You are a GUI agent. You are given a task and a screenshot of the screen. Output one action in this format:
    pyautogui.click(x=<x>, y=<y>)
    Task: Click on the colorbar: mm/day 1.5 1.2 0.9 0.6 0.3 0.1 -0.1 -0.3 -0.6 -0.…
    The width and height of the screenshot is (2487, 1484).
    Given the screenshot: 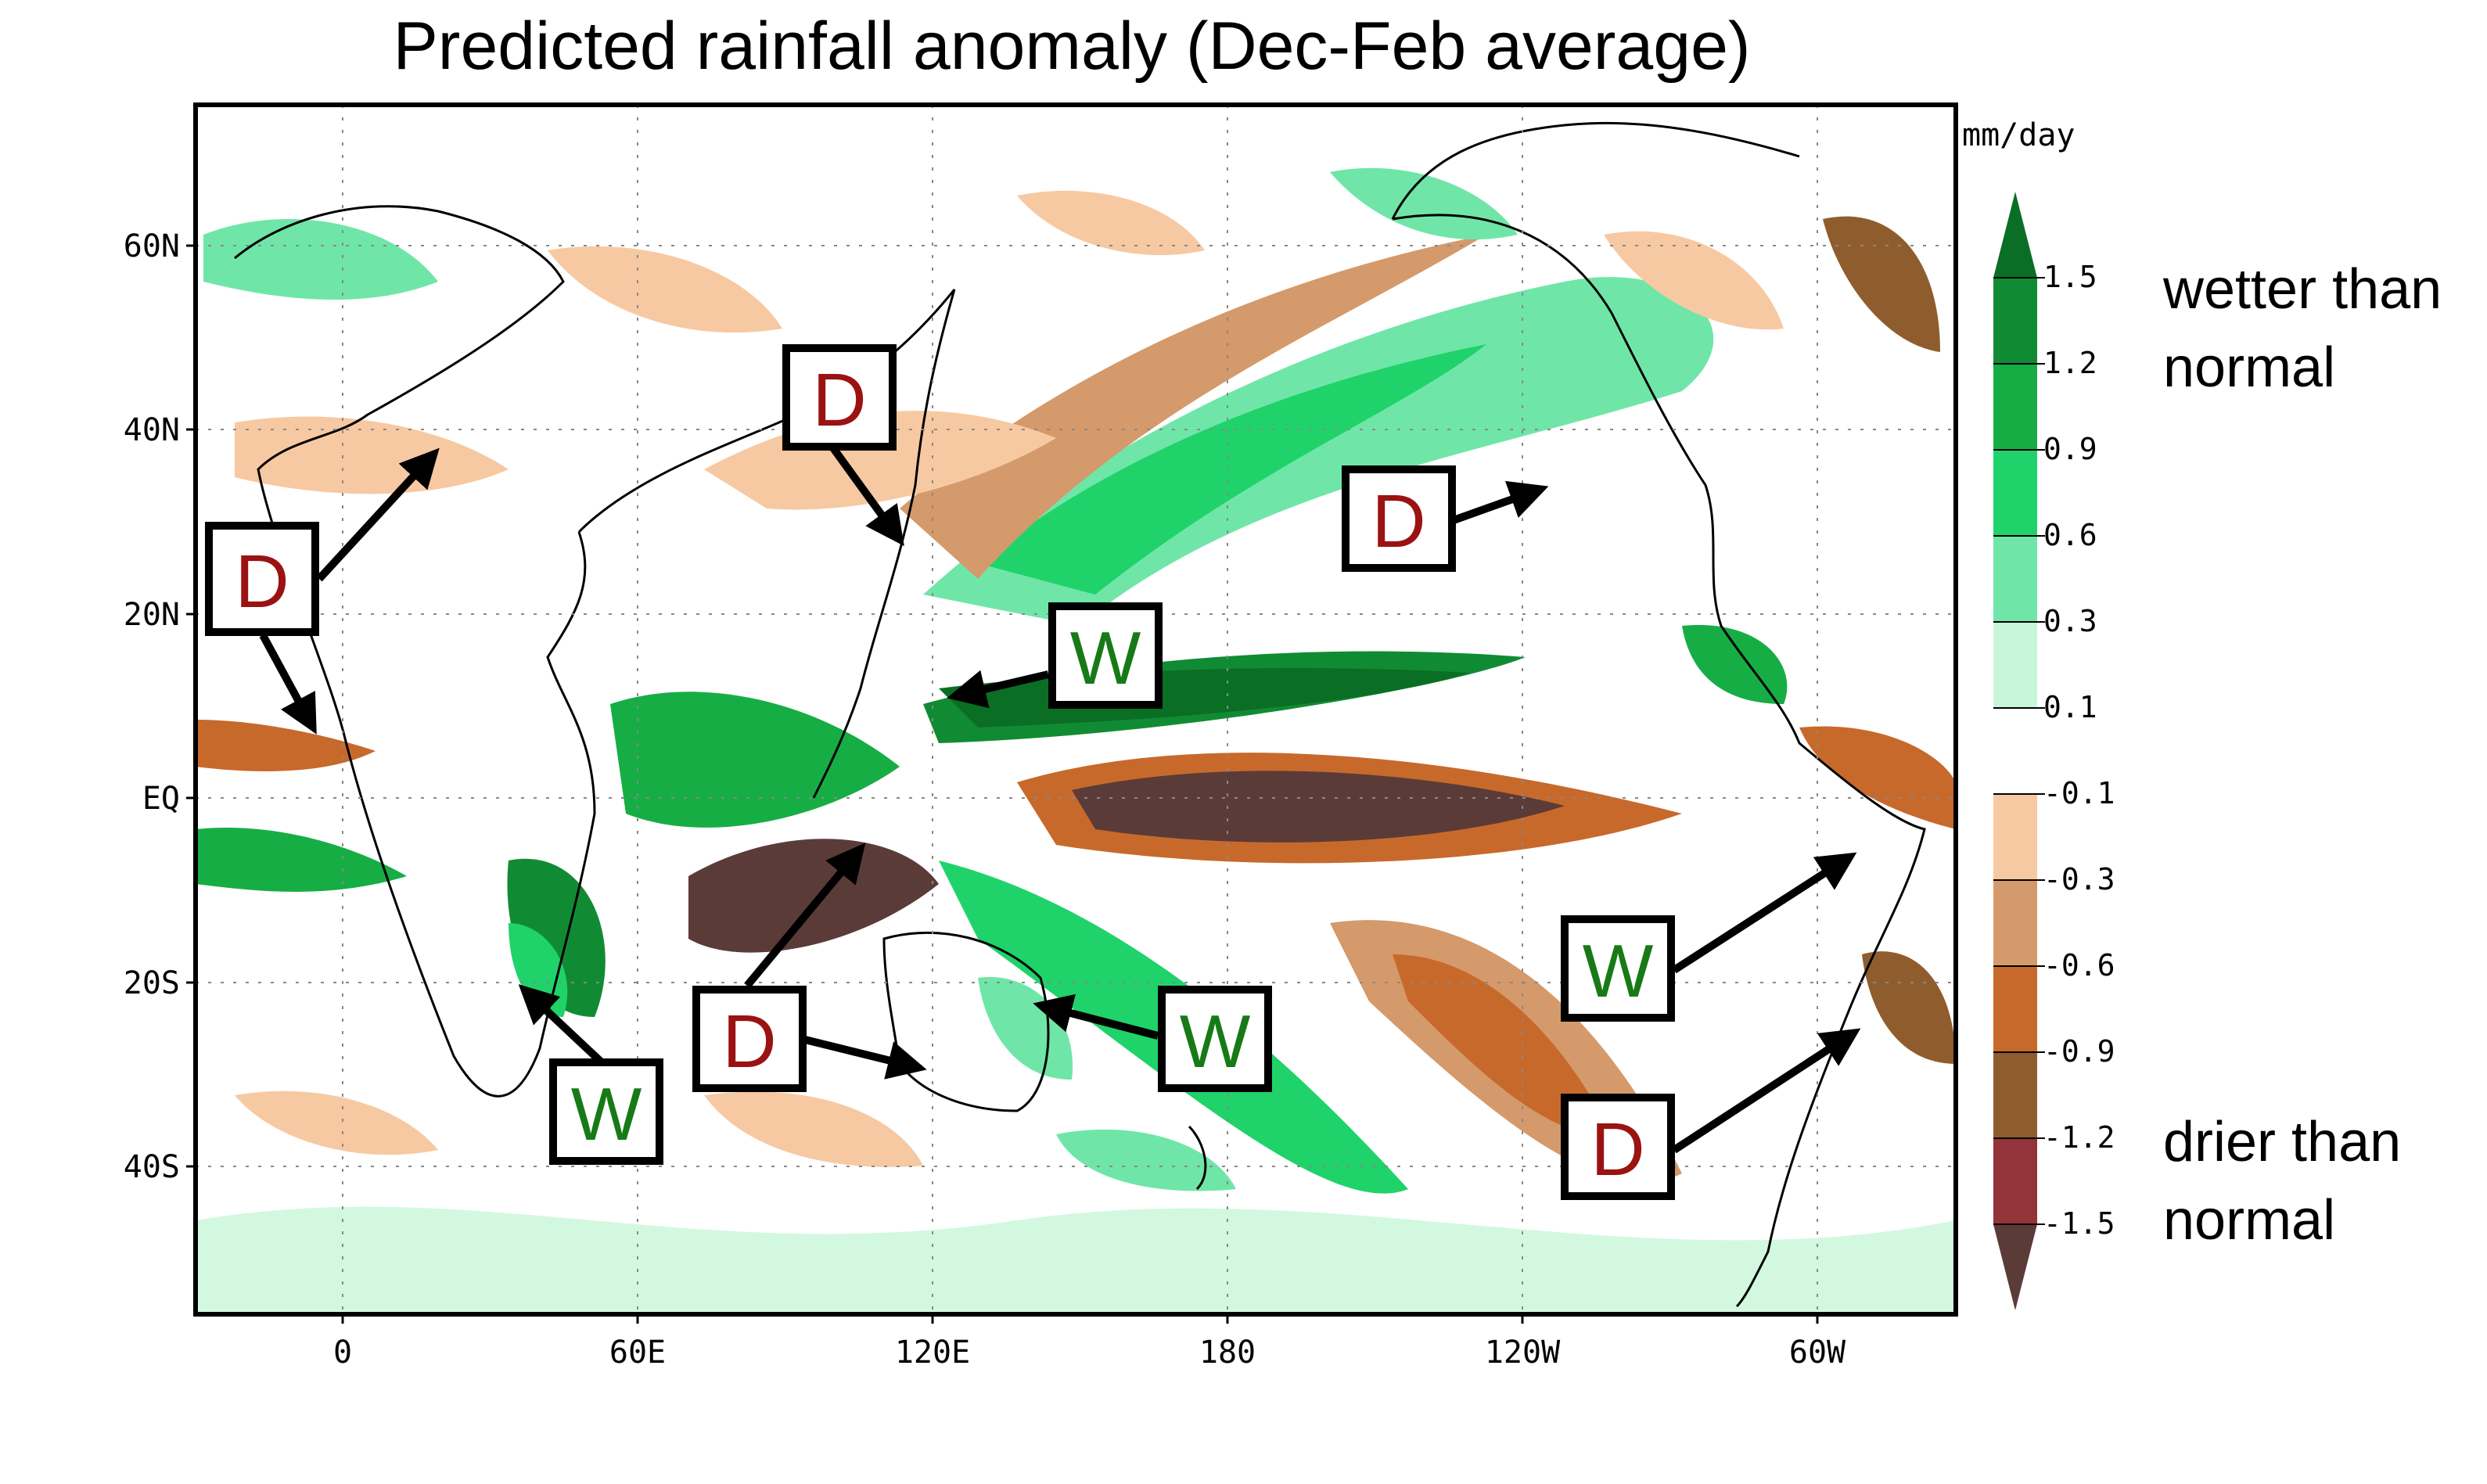 What is the action you would take?
    pyautogui.click(x=2039, y=713)
    